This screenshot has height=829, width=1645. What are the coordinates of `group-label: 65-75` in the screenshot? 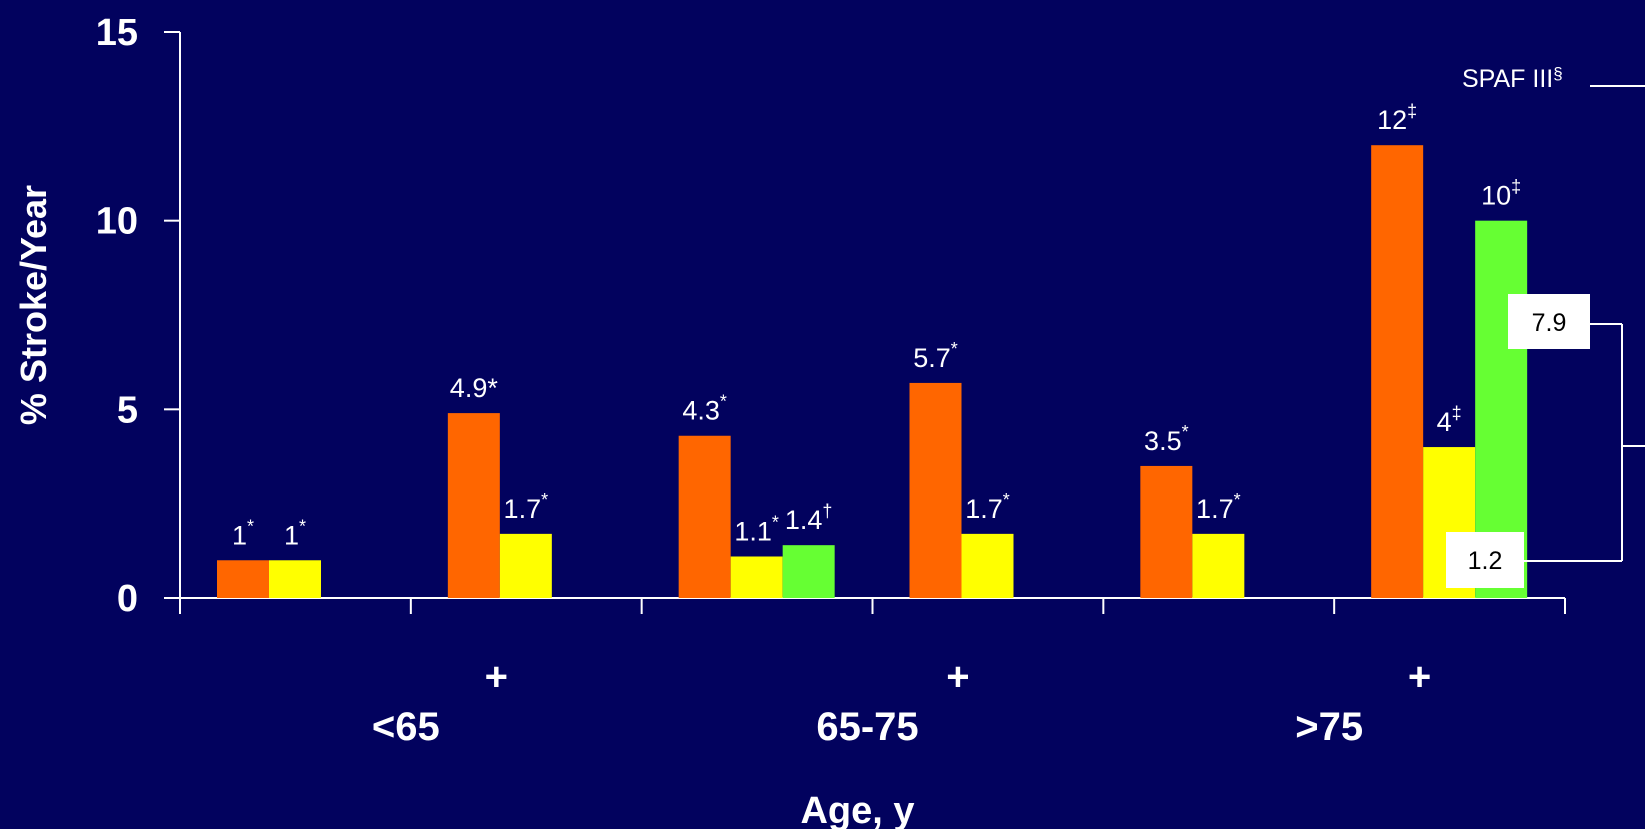 It's located at (867, 727).